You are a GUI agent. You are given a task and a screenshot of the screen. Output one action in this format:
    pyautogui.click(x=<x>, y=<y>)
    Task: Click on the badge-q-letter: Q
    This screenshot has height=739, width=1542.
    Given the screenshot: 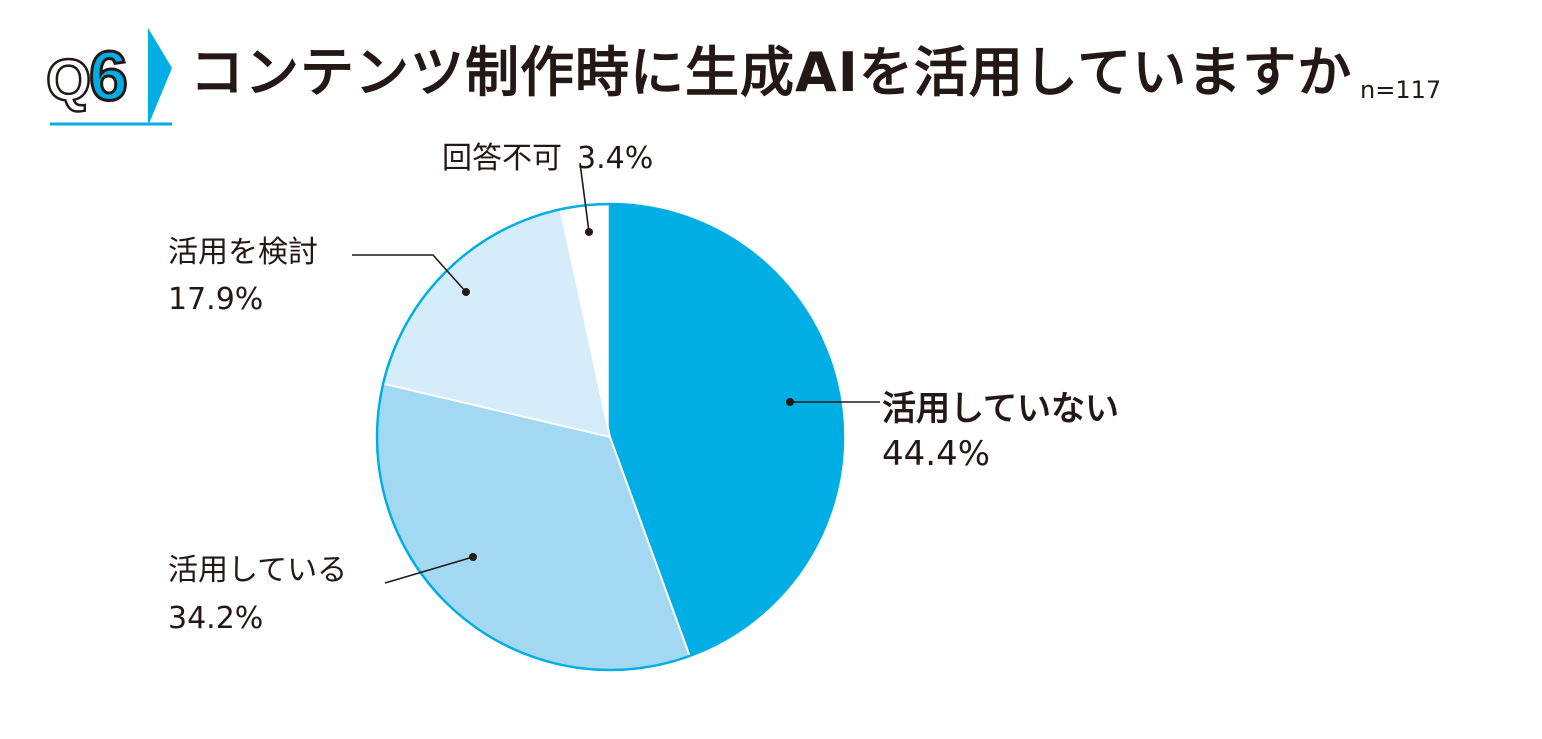 What is the action you would take?
    pyautogui.click(x=68, y=80)
    